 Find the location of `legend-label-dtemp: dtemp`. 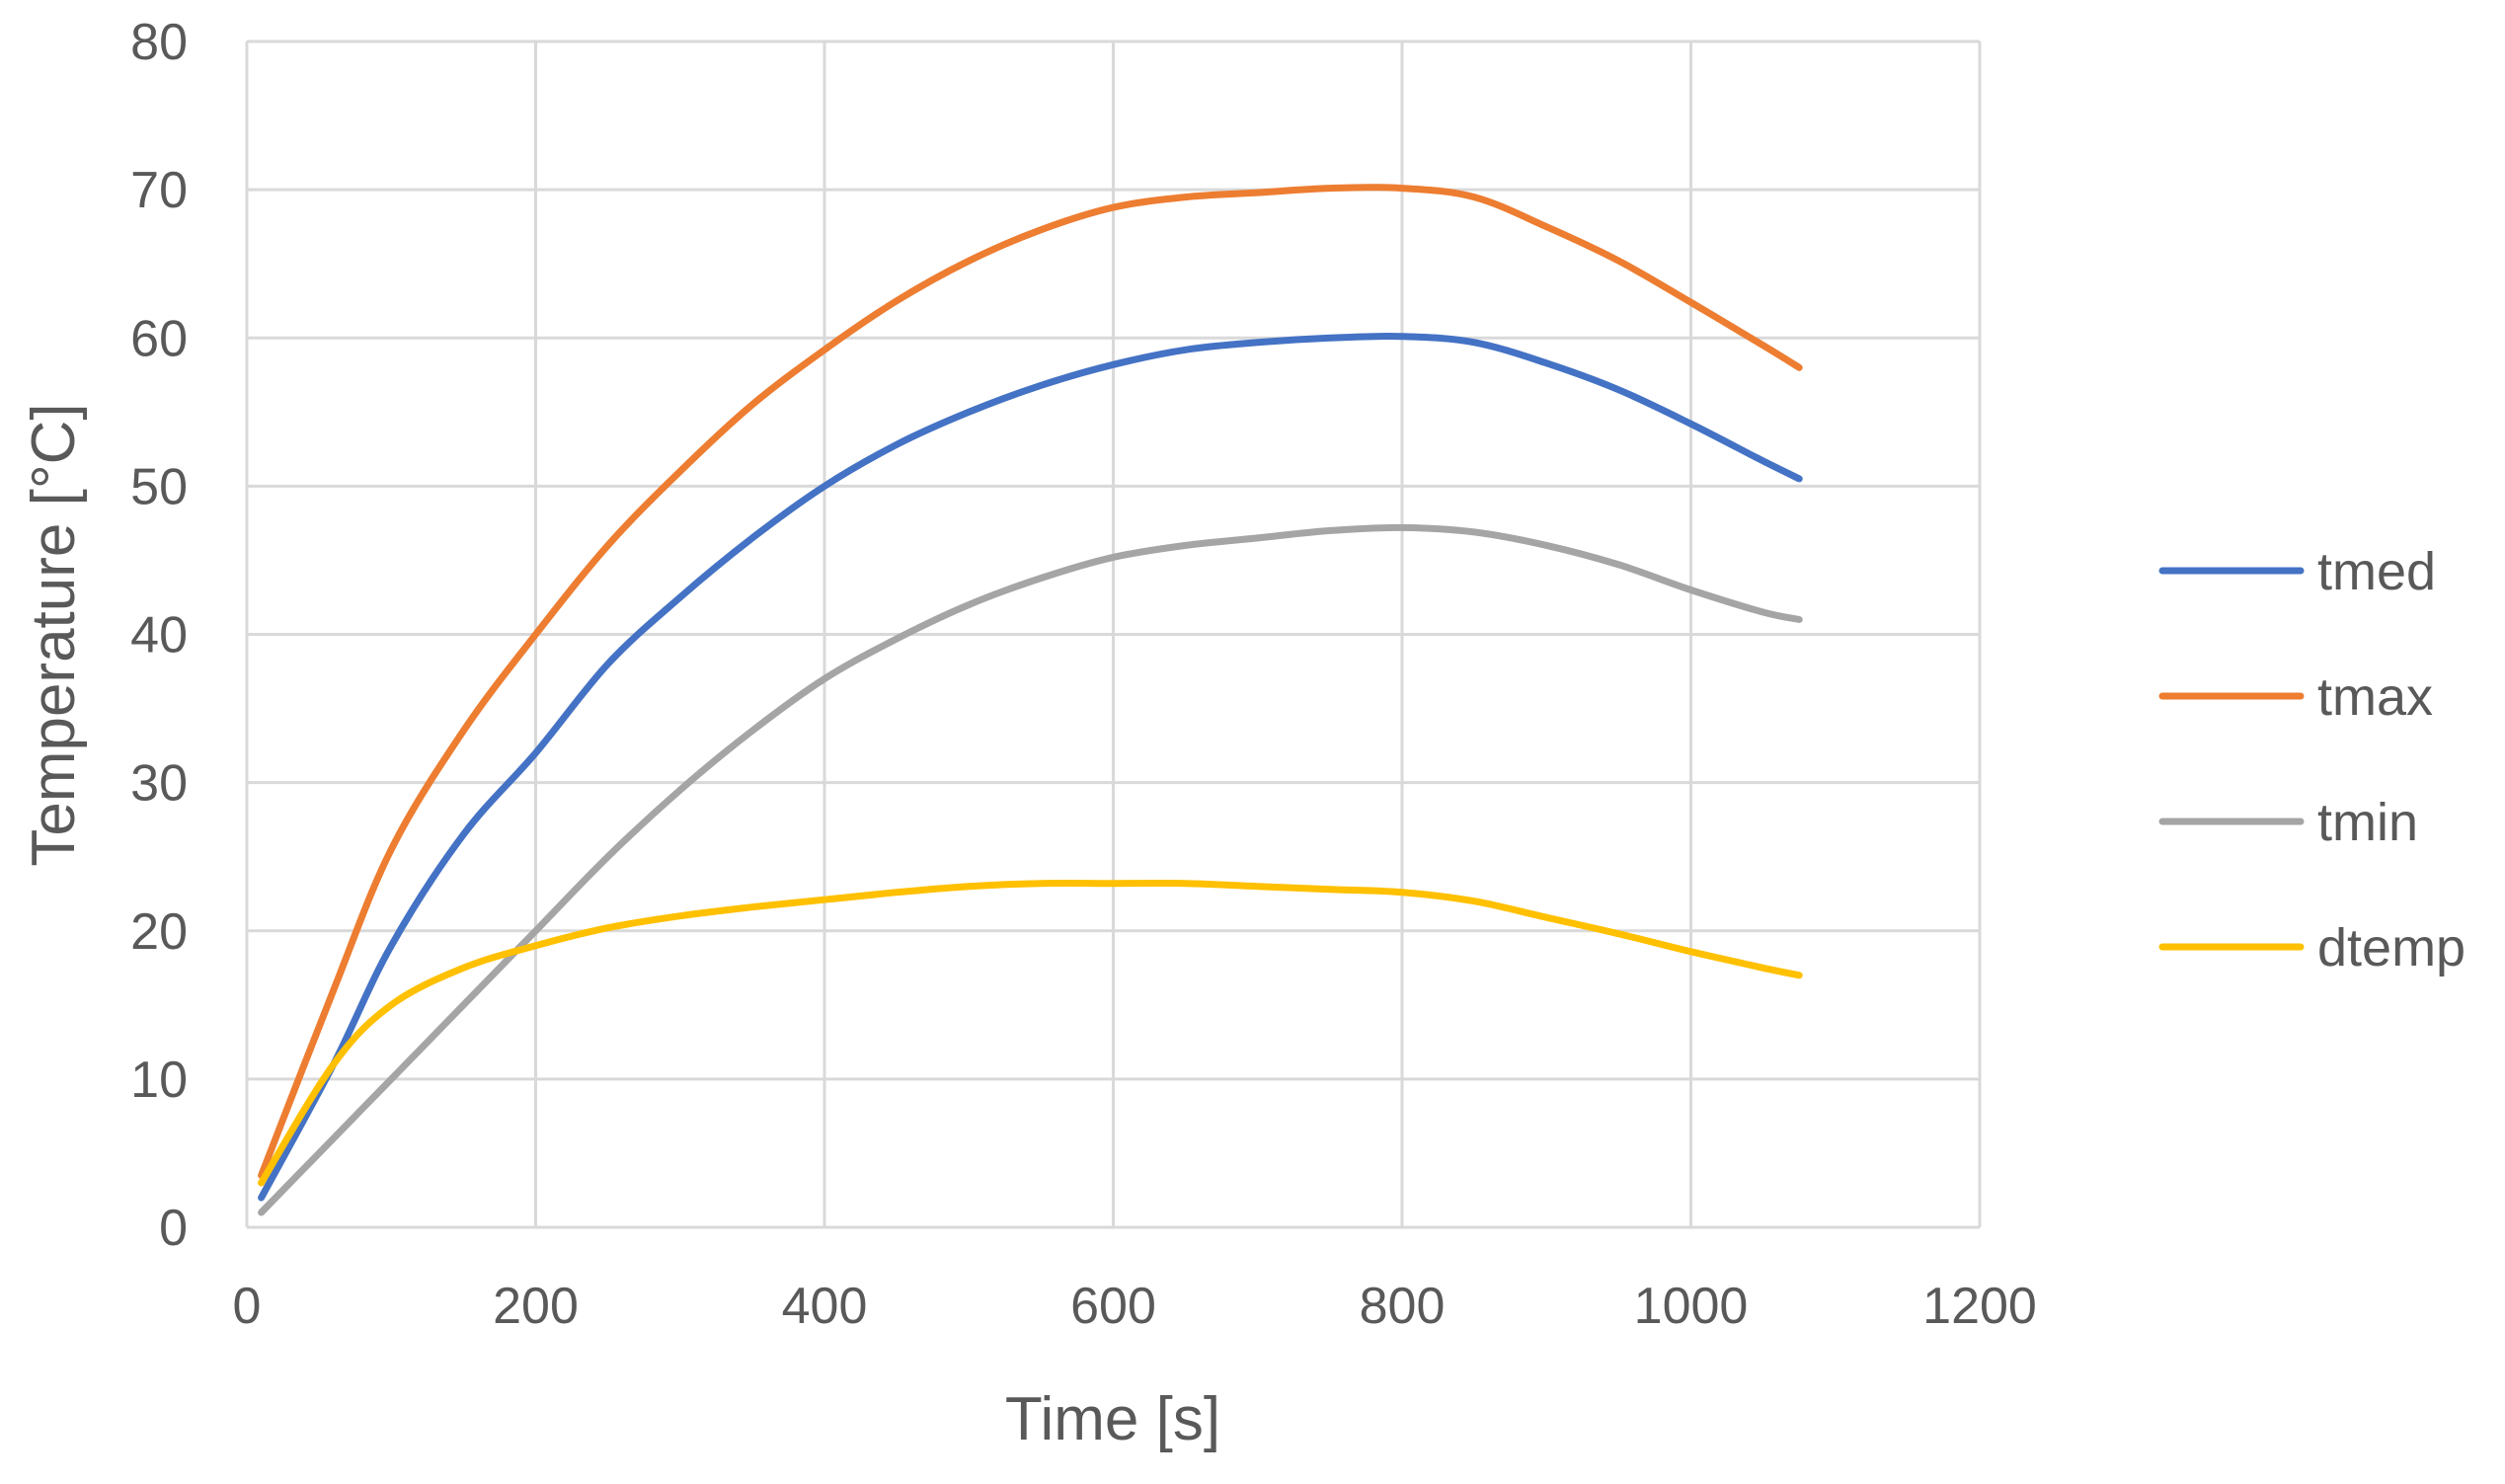

legend-label-dtemp: dtemp is located at coordinates (2391, 948).